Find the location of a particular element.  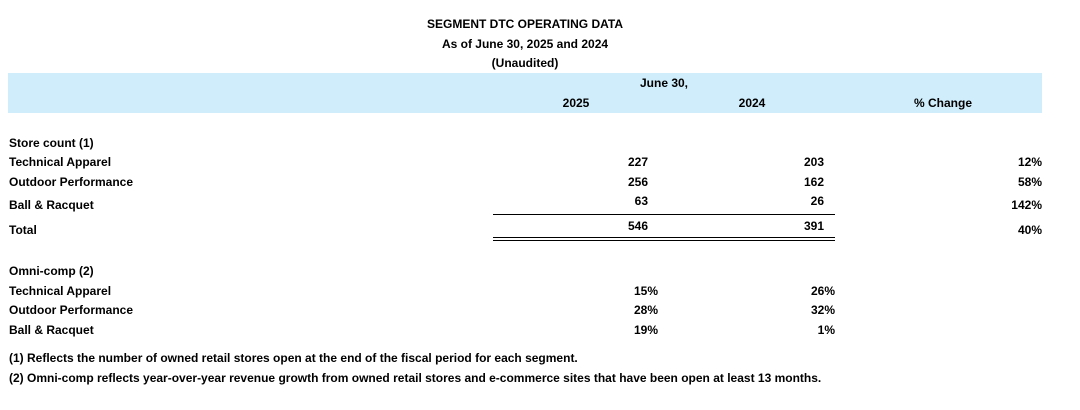

header-col-2024: 2024 is located at coordinates (752, 103).